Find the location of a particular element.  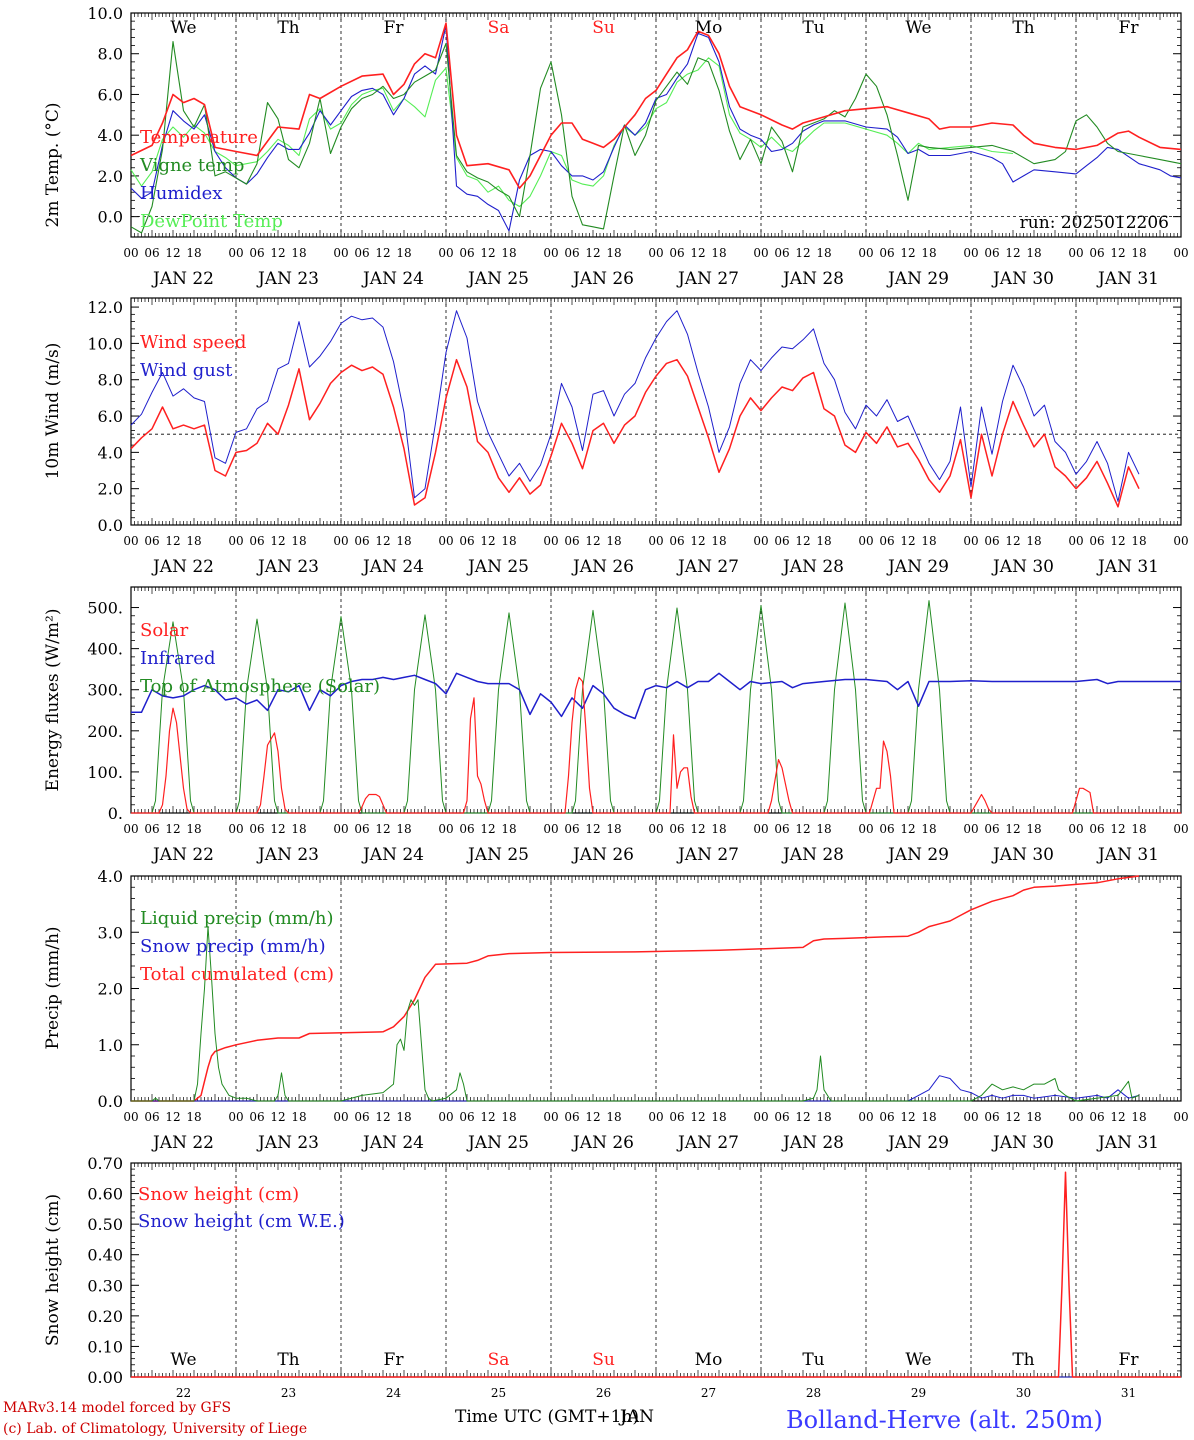

y-tick-label: 0.30 is located at coordinates (105, 1285).